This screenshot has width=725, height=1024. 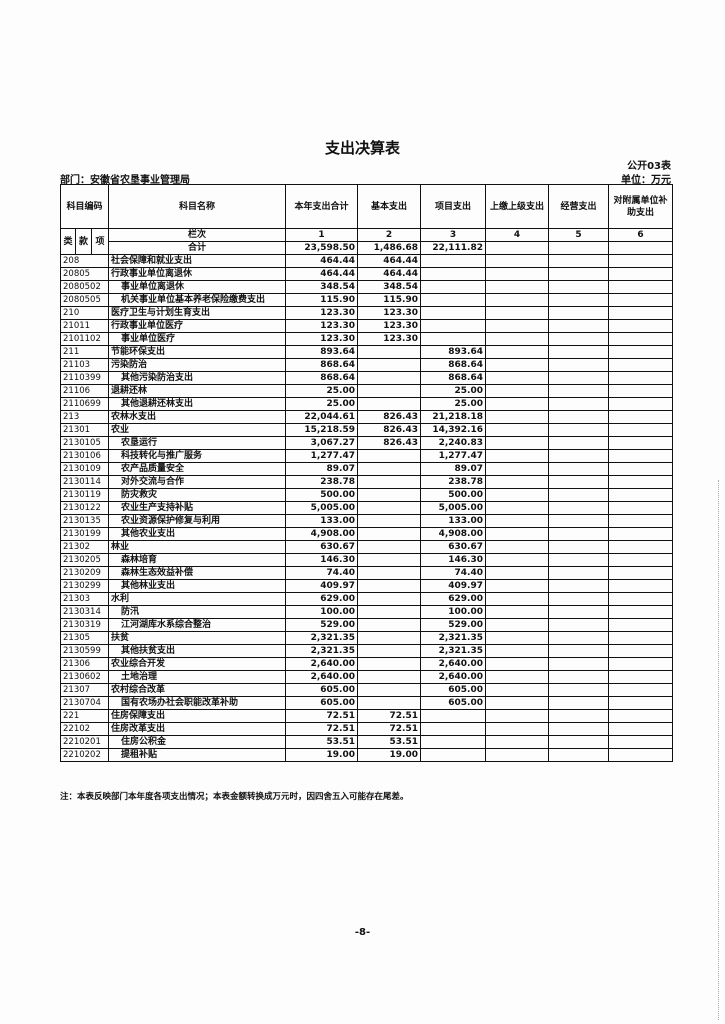 I want to click on row-total: 464.44, so click(x=321, y=261).